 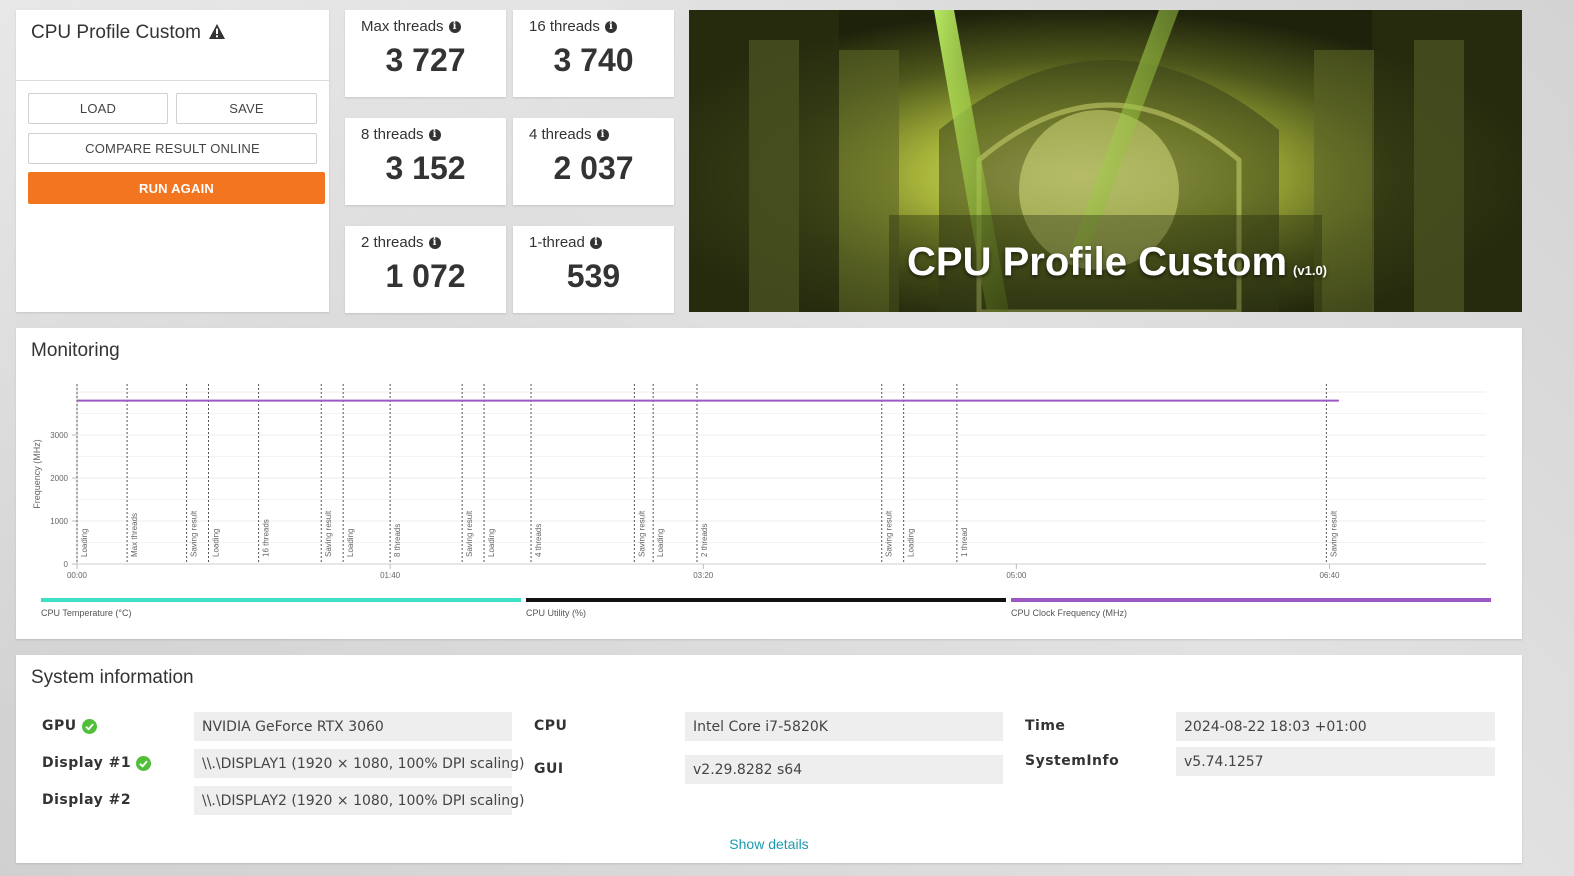 What do you see at coordinates (560, 134) in the screenshot?
I see `score-label: 4 threads` at bounding box center [560, 134].